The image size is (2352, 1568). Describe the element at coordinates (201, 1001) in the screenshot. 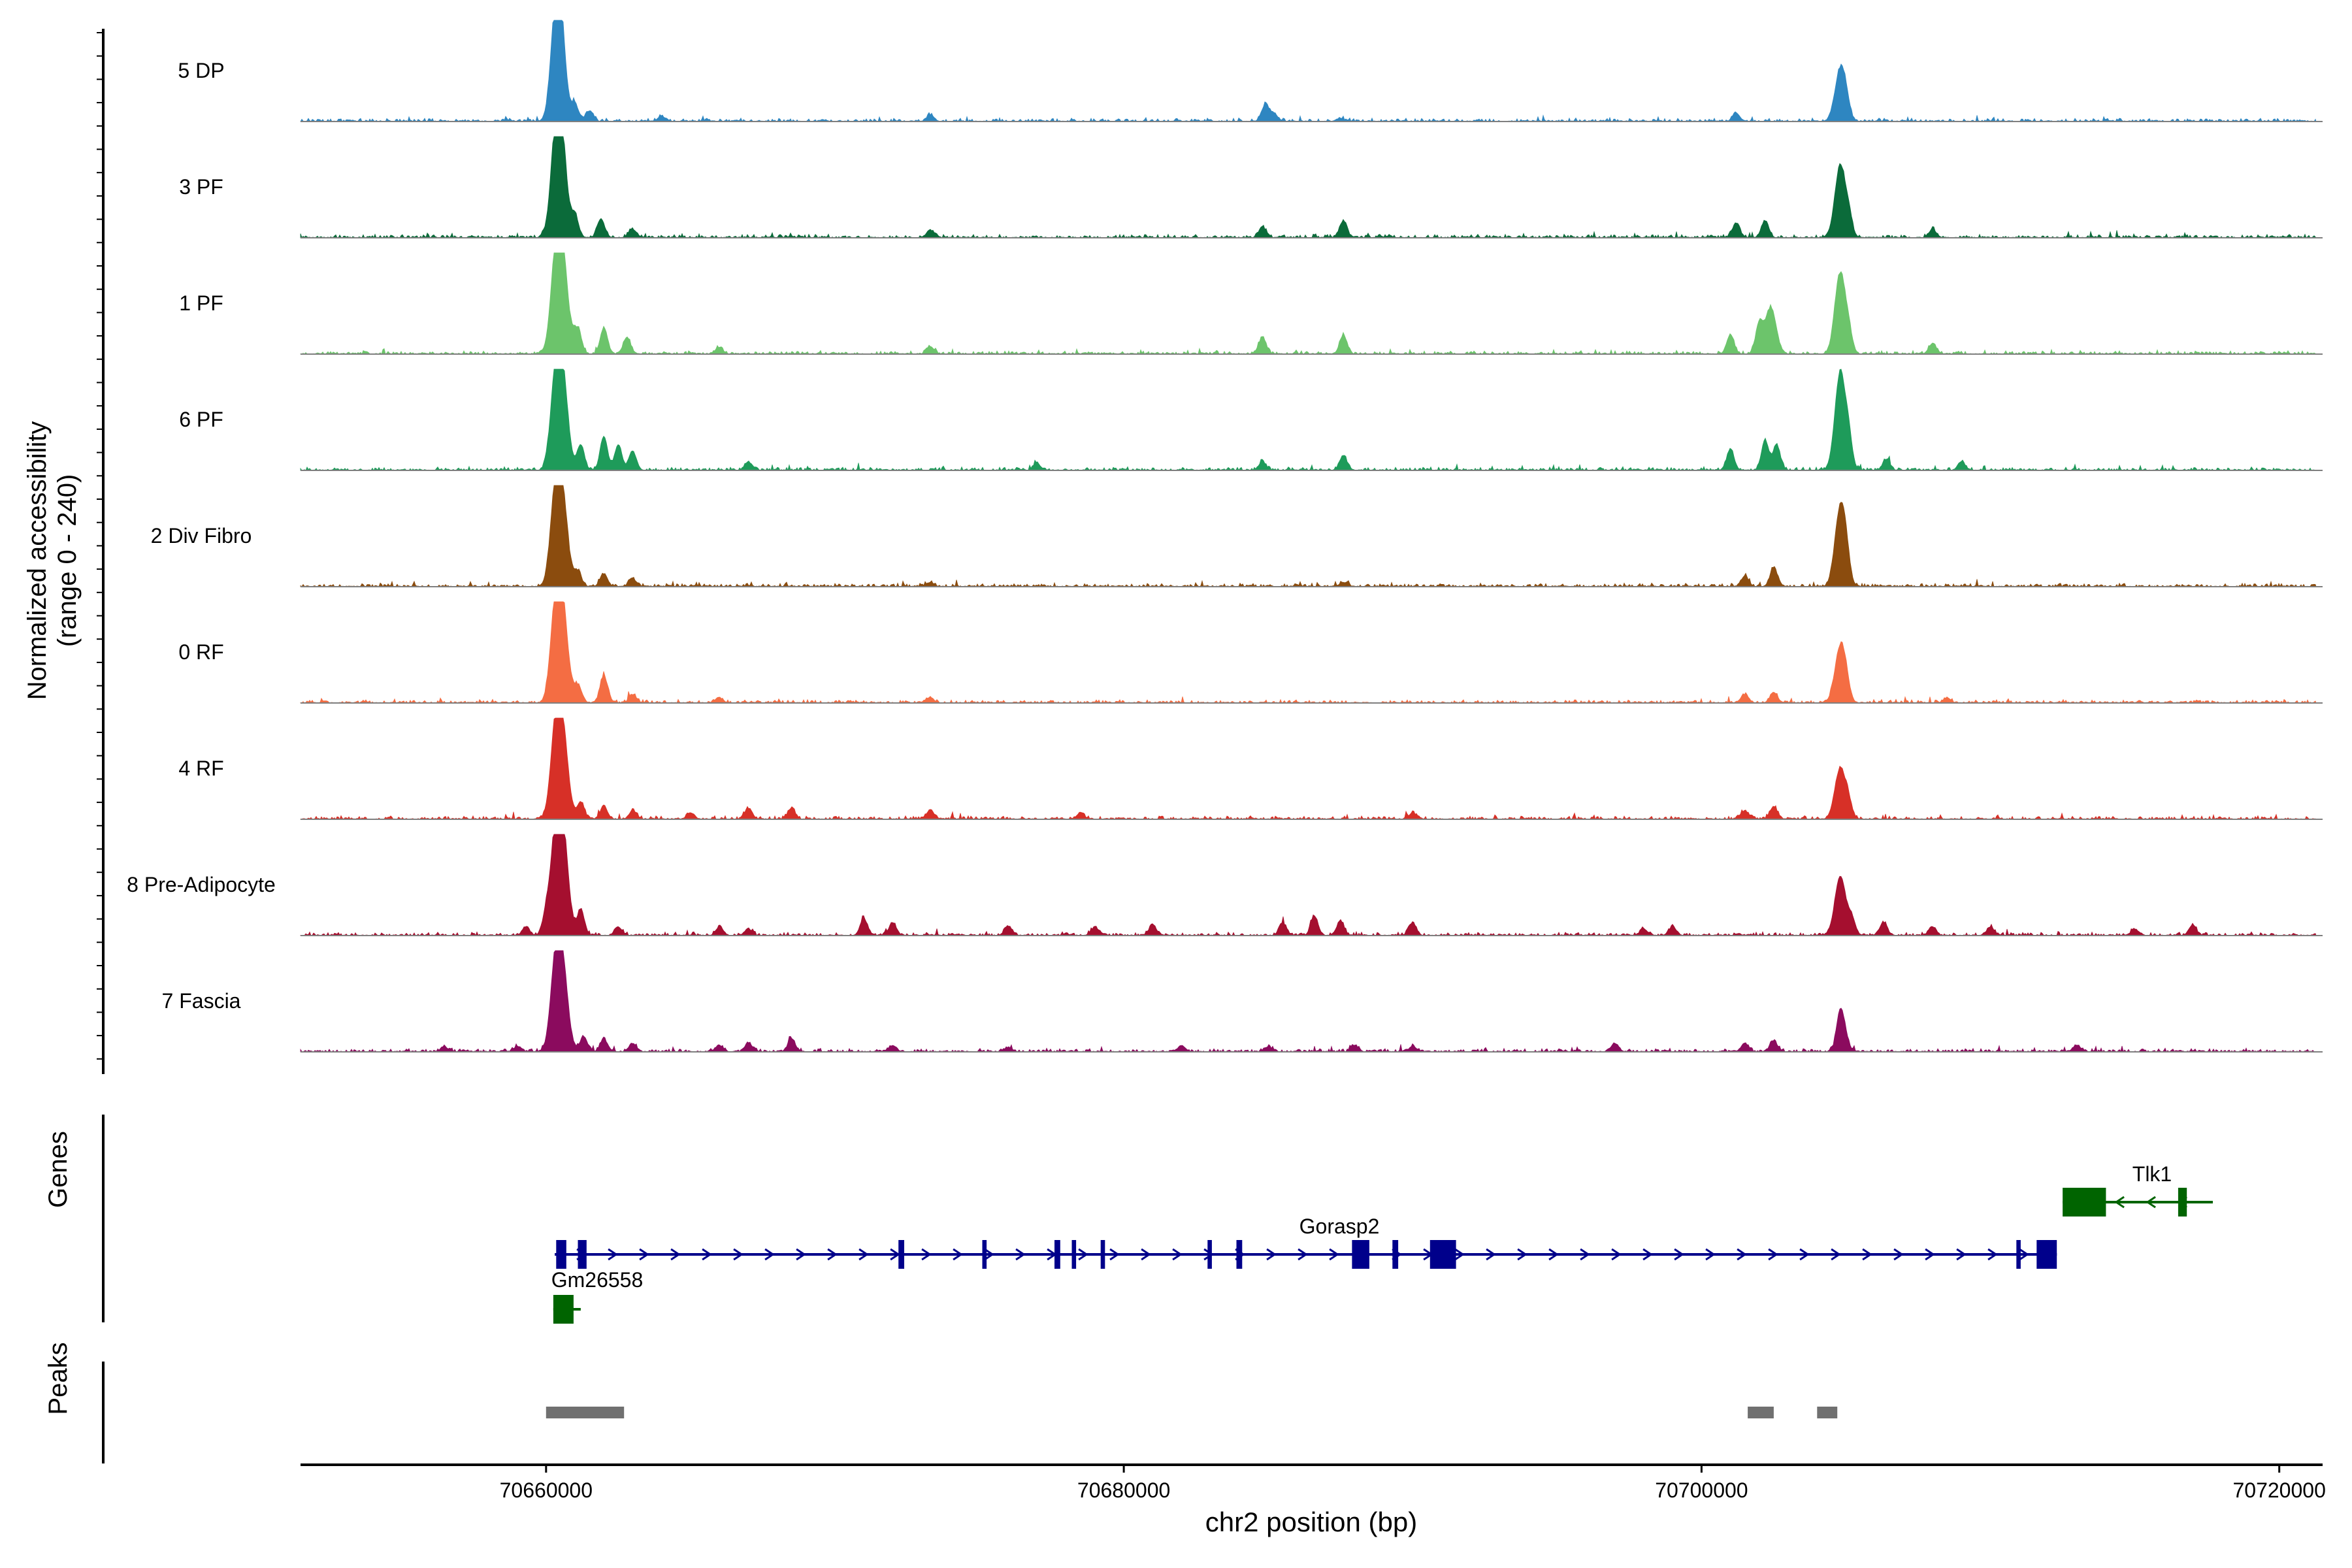

I see `track-label: 7 Fascia` at that location.